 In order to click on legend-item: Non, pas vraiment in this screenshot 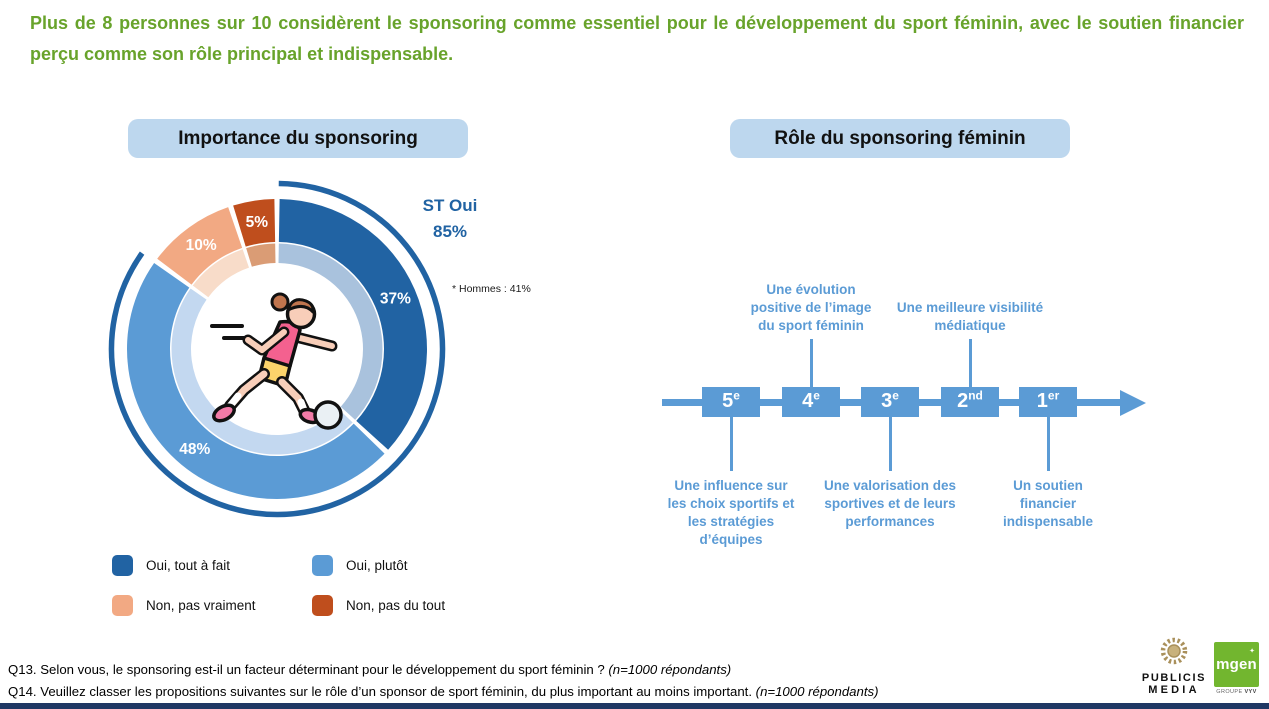, I will do `click(212, 605)`.